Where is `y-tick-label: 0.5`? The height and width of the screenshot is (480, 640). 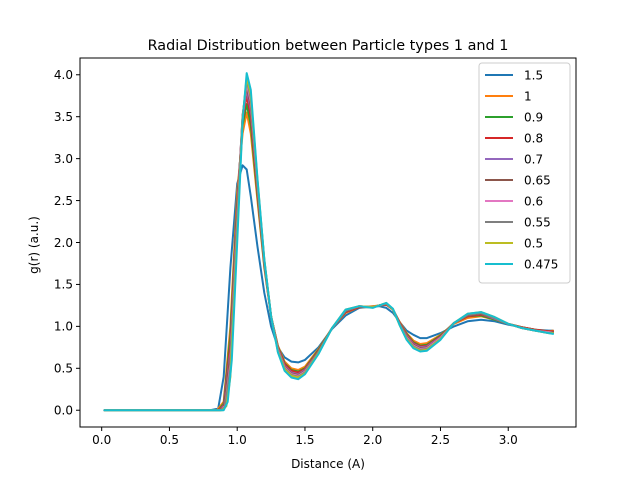 y-tick-label: 0.5 is located at coordinates (63, 369).